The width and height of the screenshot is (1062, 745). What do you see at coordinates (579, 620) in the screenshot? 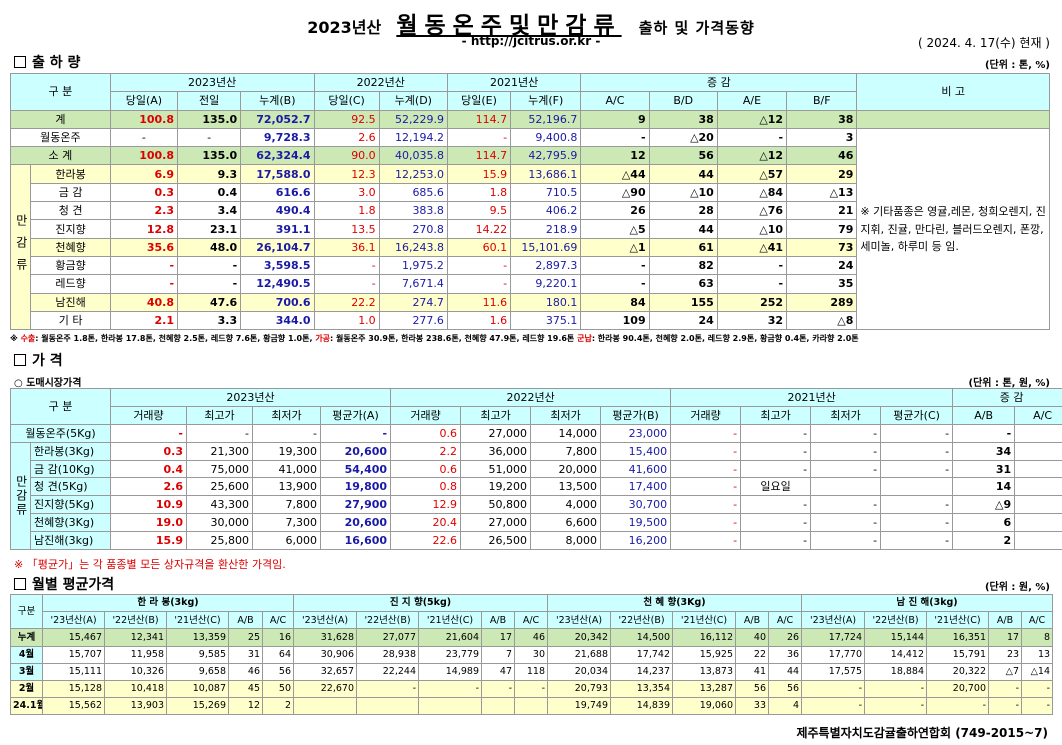
I see `subheader-cell: '23년산(A)` at bounding box center [579, 620].